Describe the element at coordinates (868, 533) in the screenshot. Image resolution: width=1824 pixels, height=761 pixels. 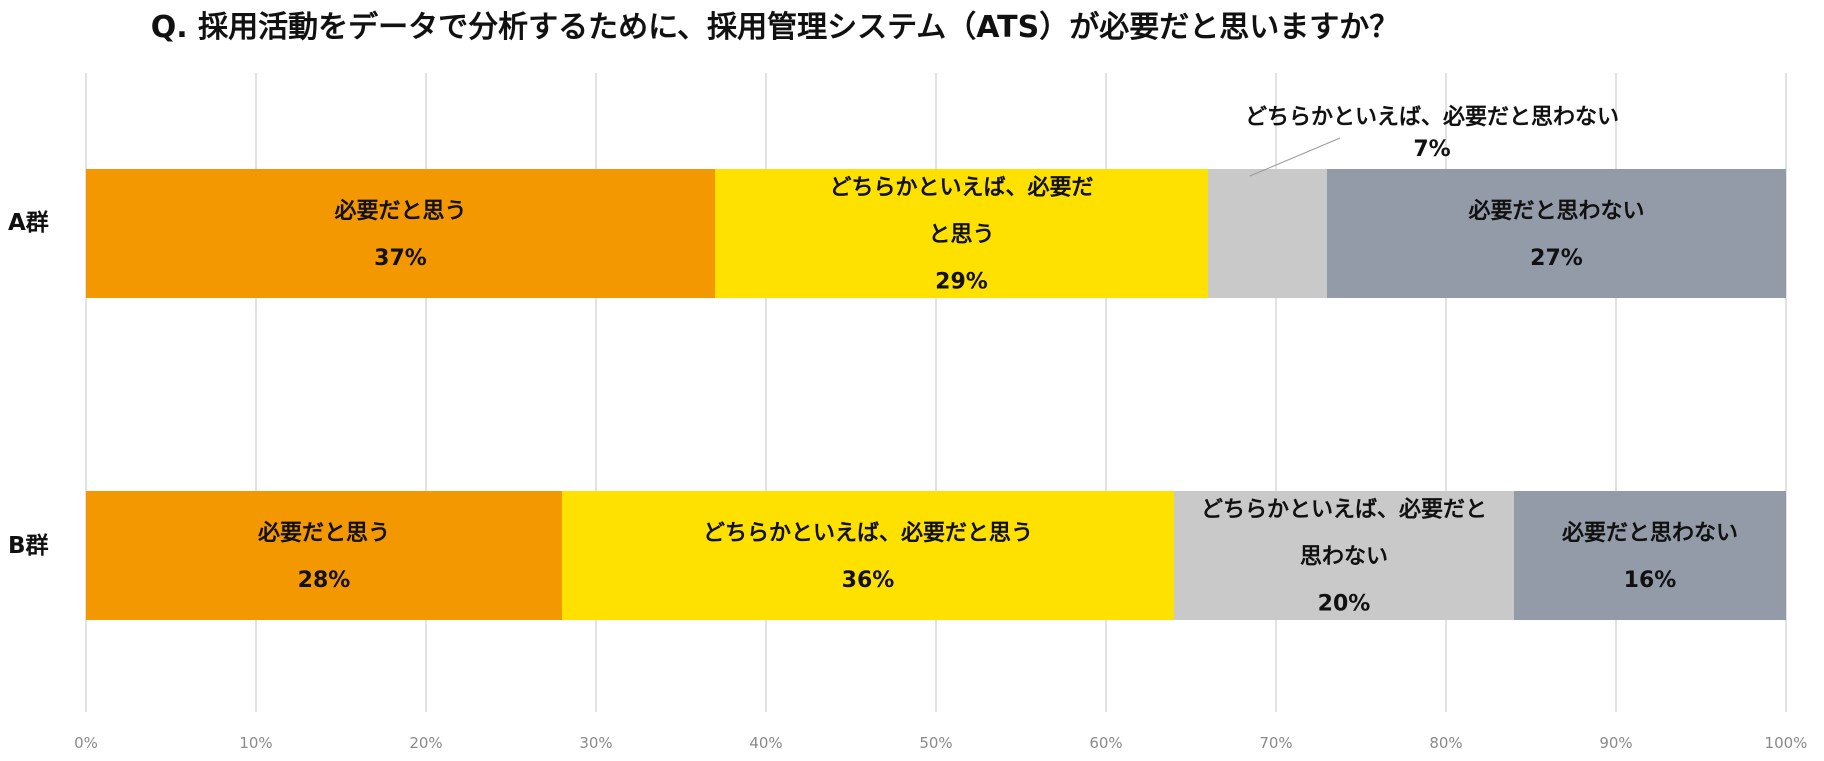
I see `data-label: どちらかといえば、必要だと思う` at that location.